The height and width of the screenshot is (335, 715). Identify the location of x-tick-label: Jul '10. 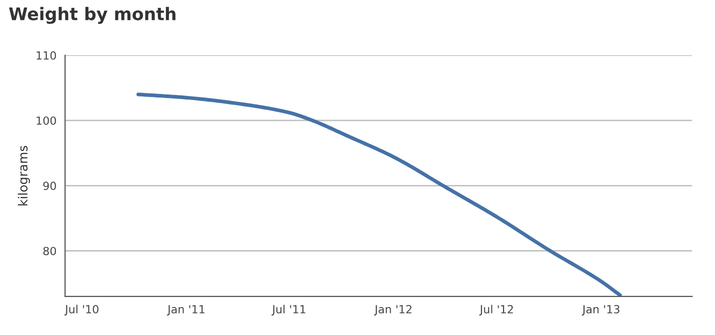
(81, 310).